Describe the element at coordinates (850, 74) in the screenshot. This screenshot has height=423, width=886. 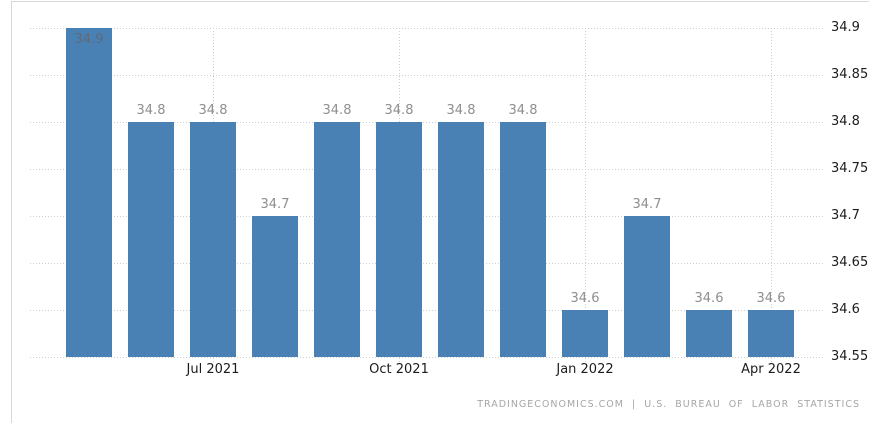
I see `y-axis-tick-label: 34.85` at that location.